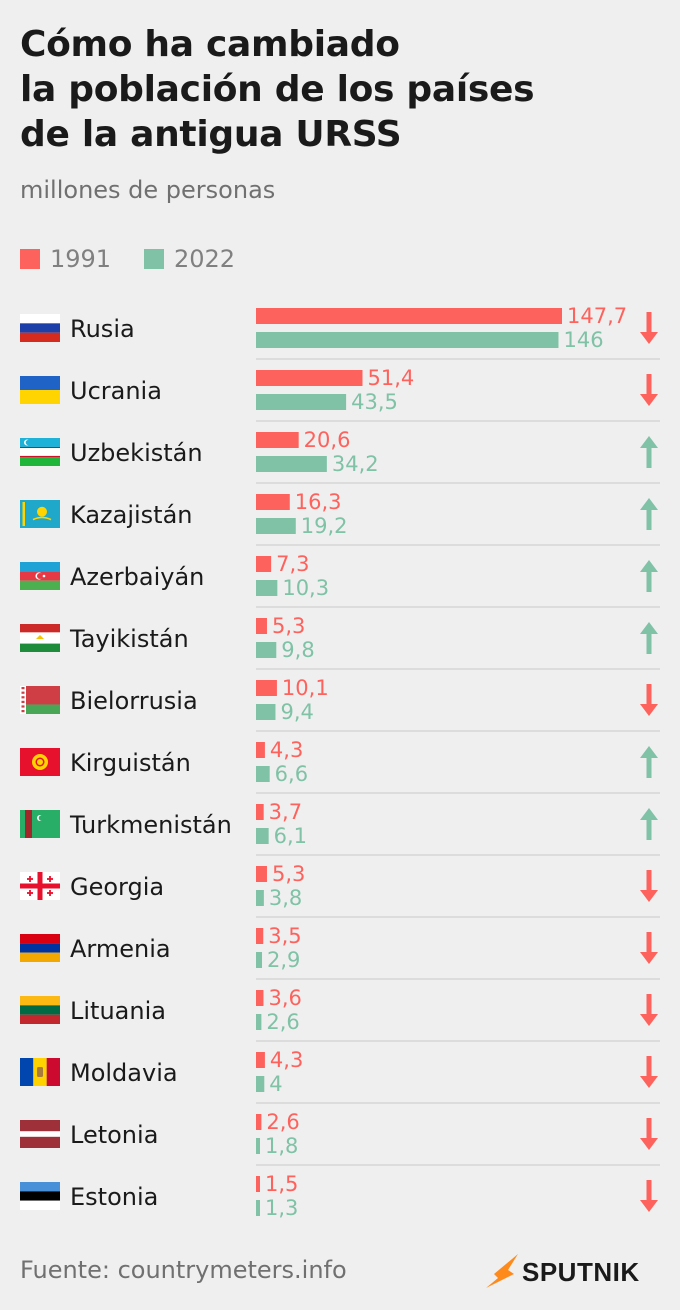 The width and height of the screenshot is (680, 1310). What do you see at coordinates (284, 998) in the screenshot?
I see `value-label-1991: 3,6` at bounding box center [284, 998].